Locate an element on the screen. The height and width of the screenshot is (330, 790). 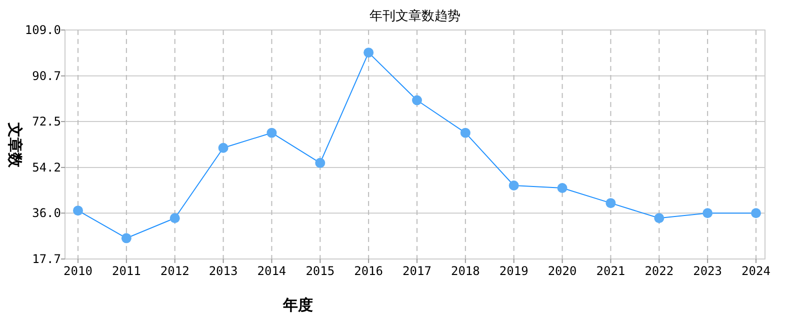
y-tick-label: 90.7 is located at coordinates (46, 75).